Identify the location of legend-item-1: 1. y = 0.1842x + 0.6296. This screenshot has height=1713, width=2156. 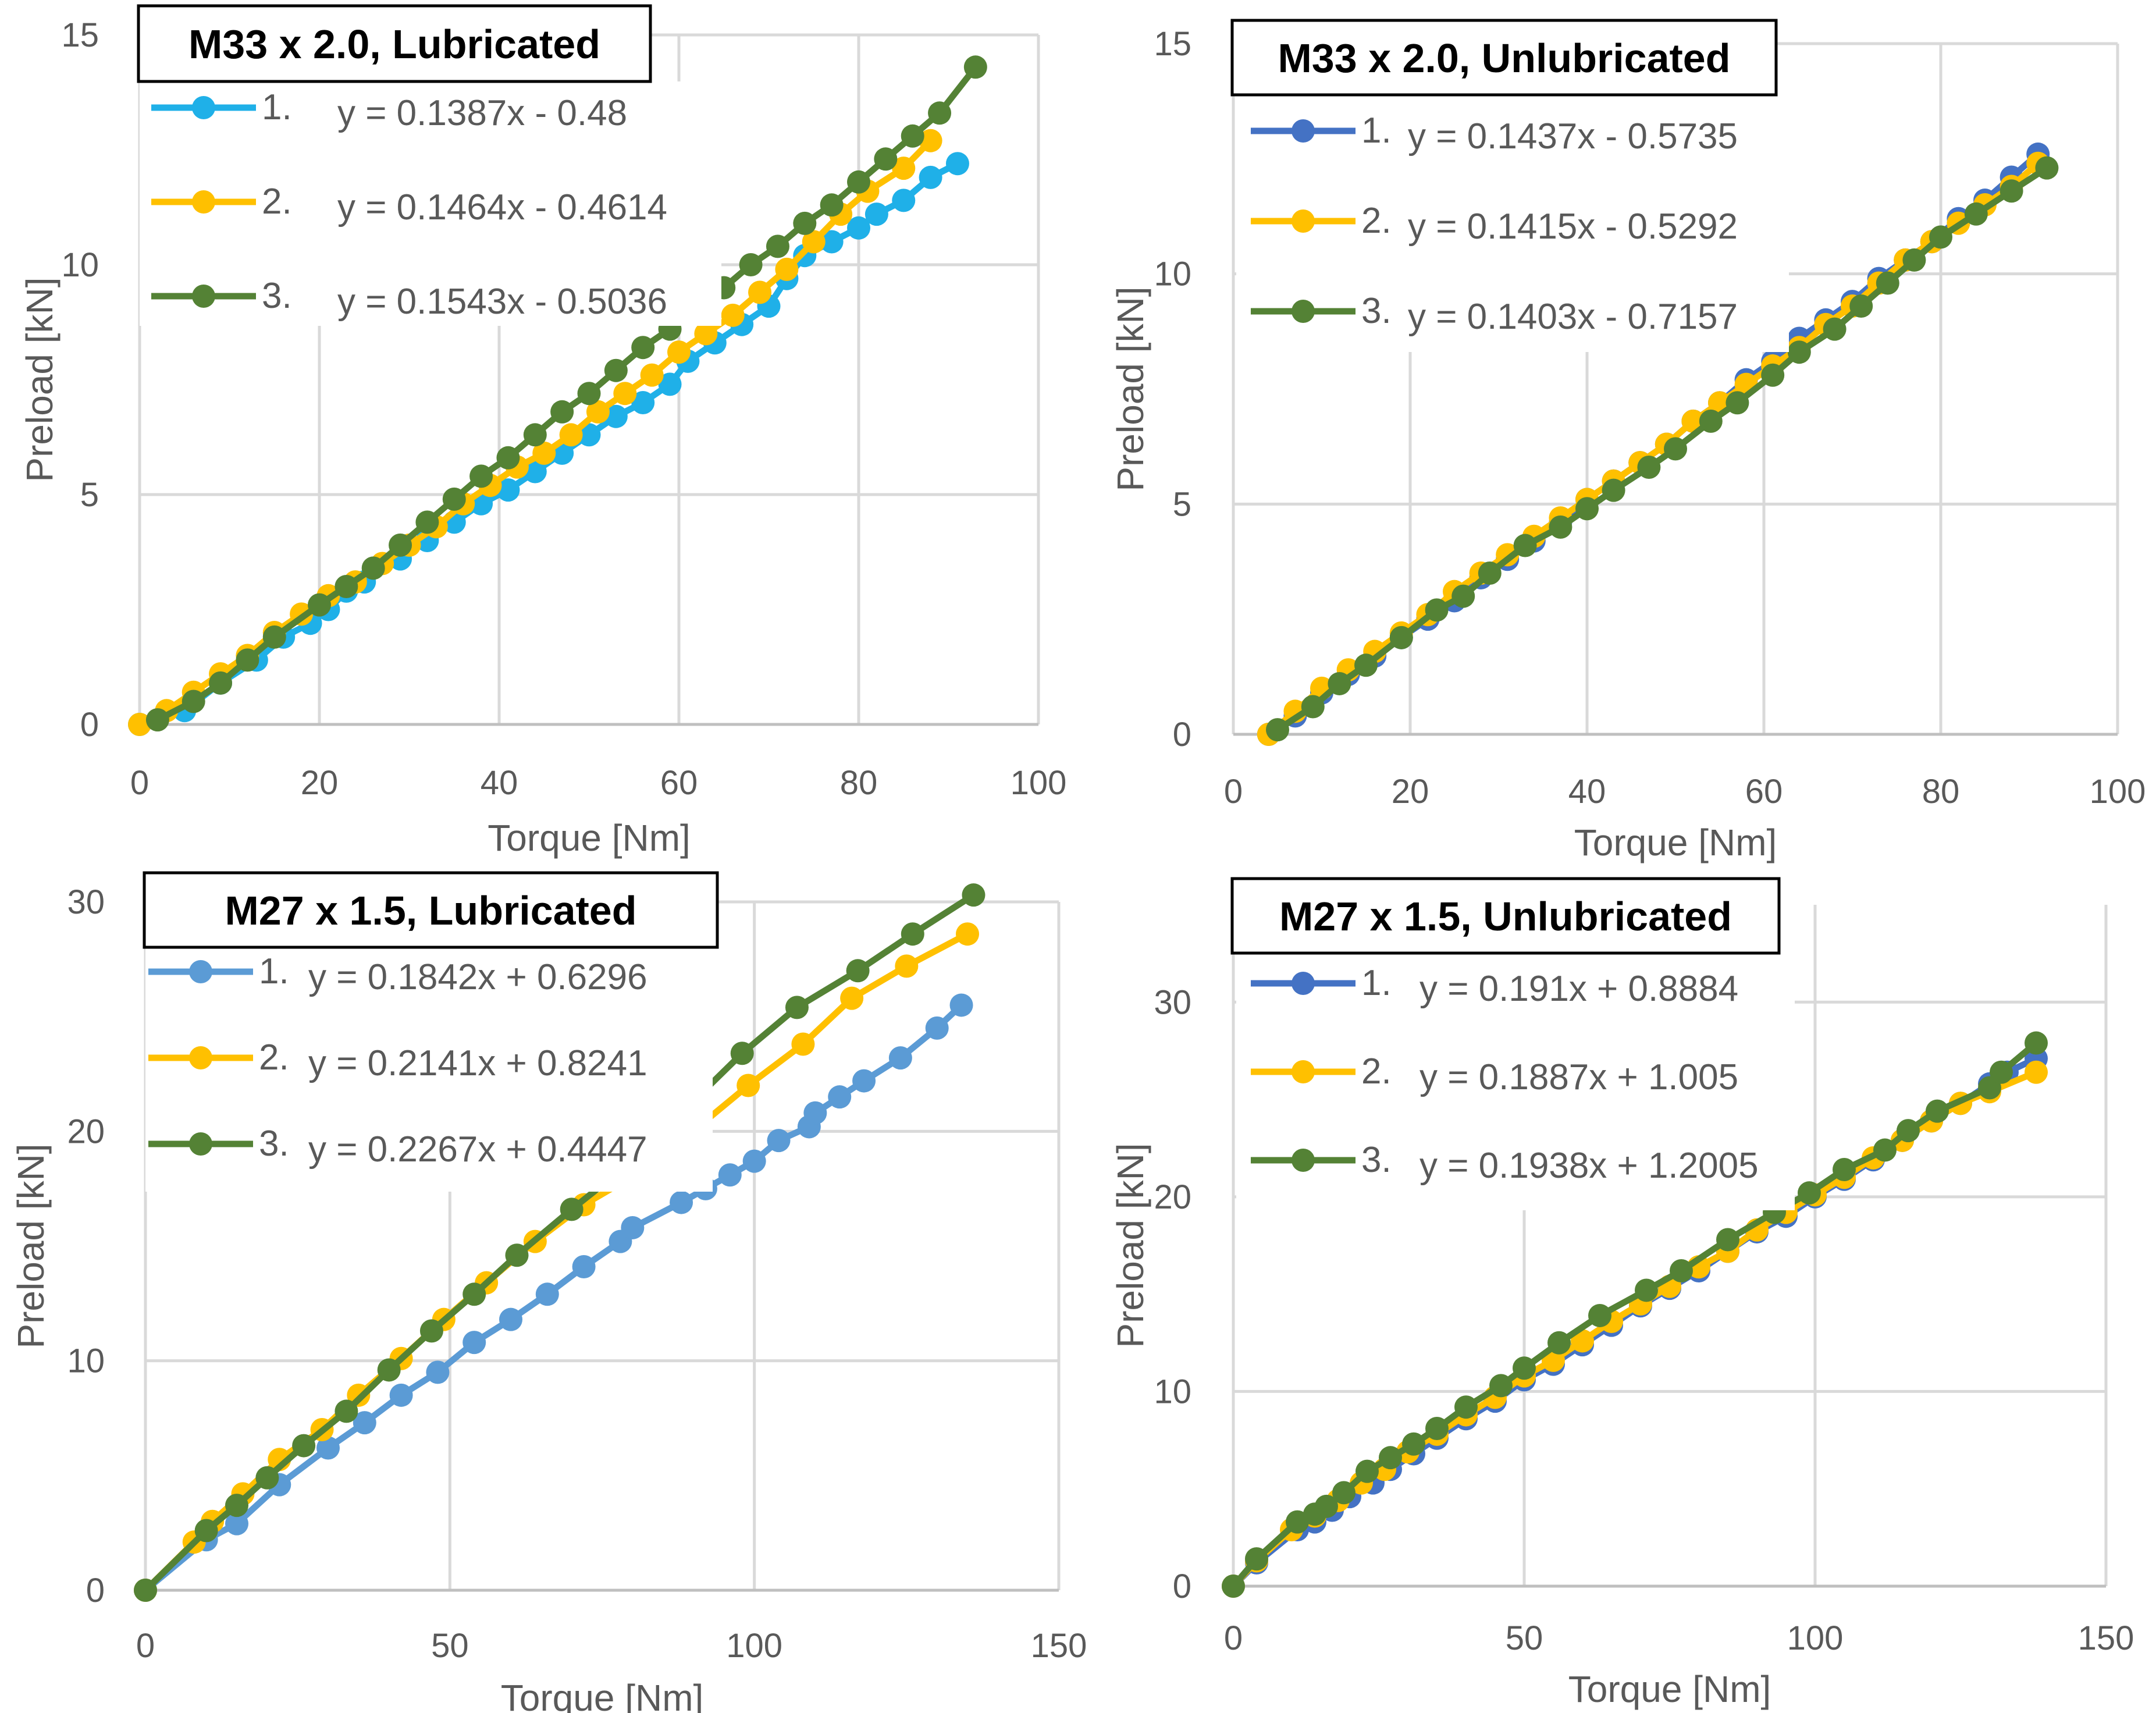
(397, 974).